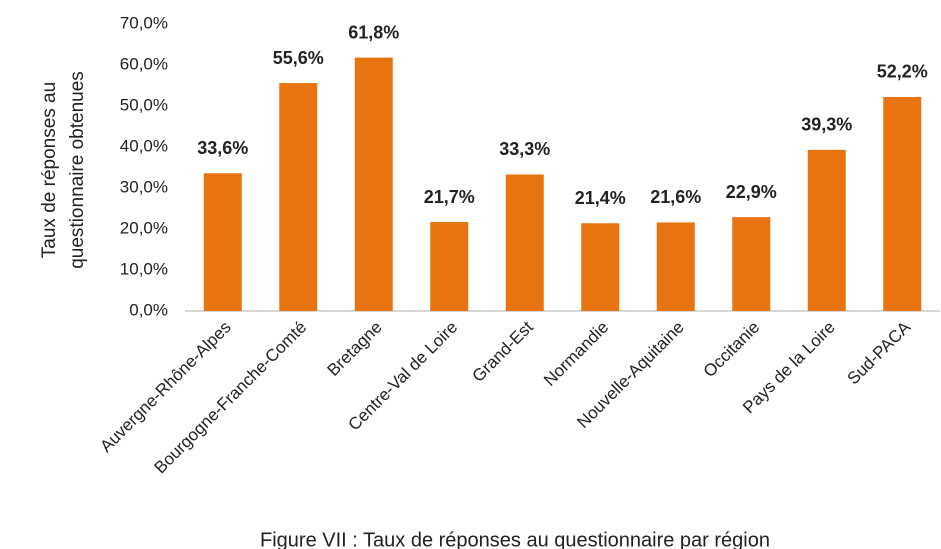 This screenshot has height=549, width=941. I want to click on value-label: 33,6%, so click(222, 148).